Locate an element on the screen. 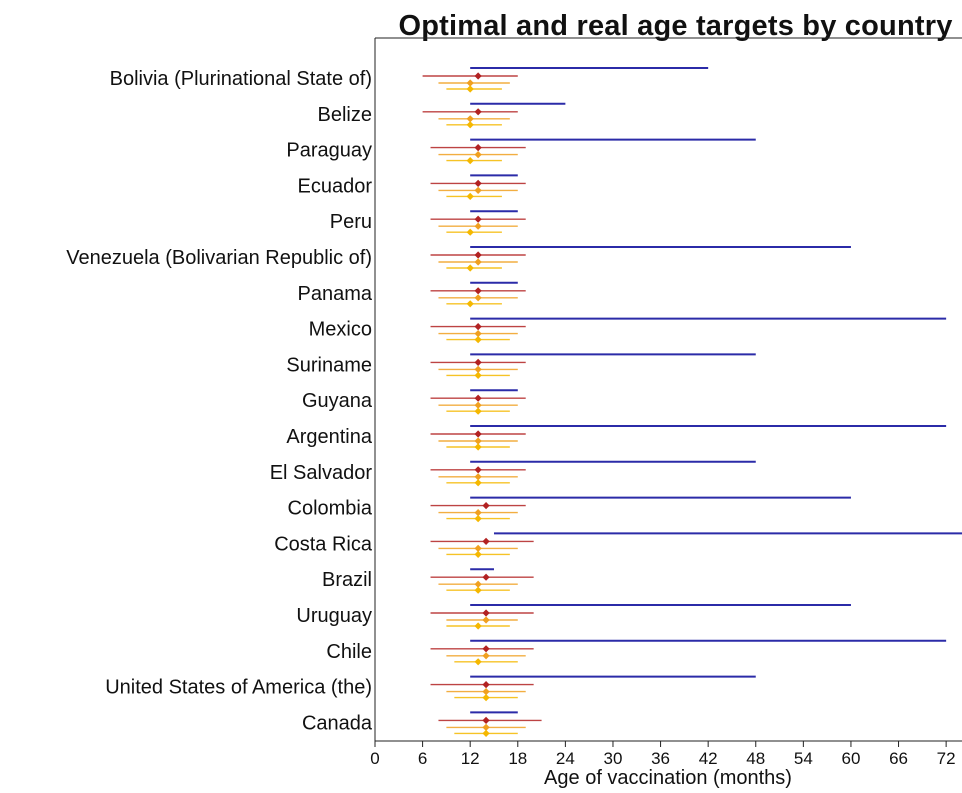 The width and height of the screenshot is (962, 793). x-tick-label: 6 is located at coordinates (422, 758).